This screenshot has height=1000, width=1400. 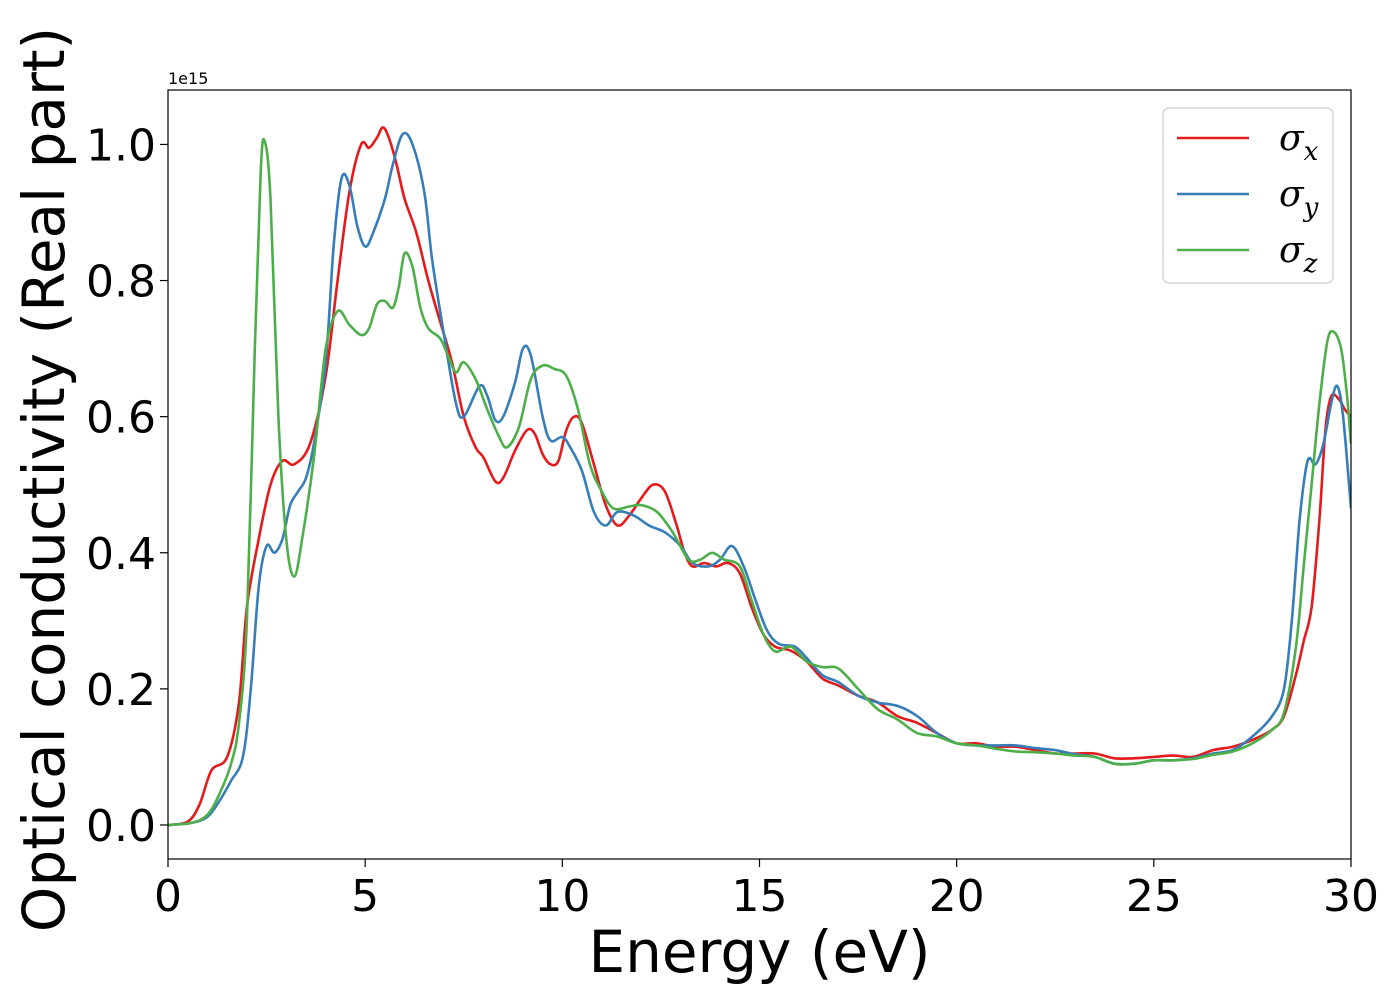 I want to click on x-tick-label: 0, so click(x=168, y=896).